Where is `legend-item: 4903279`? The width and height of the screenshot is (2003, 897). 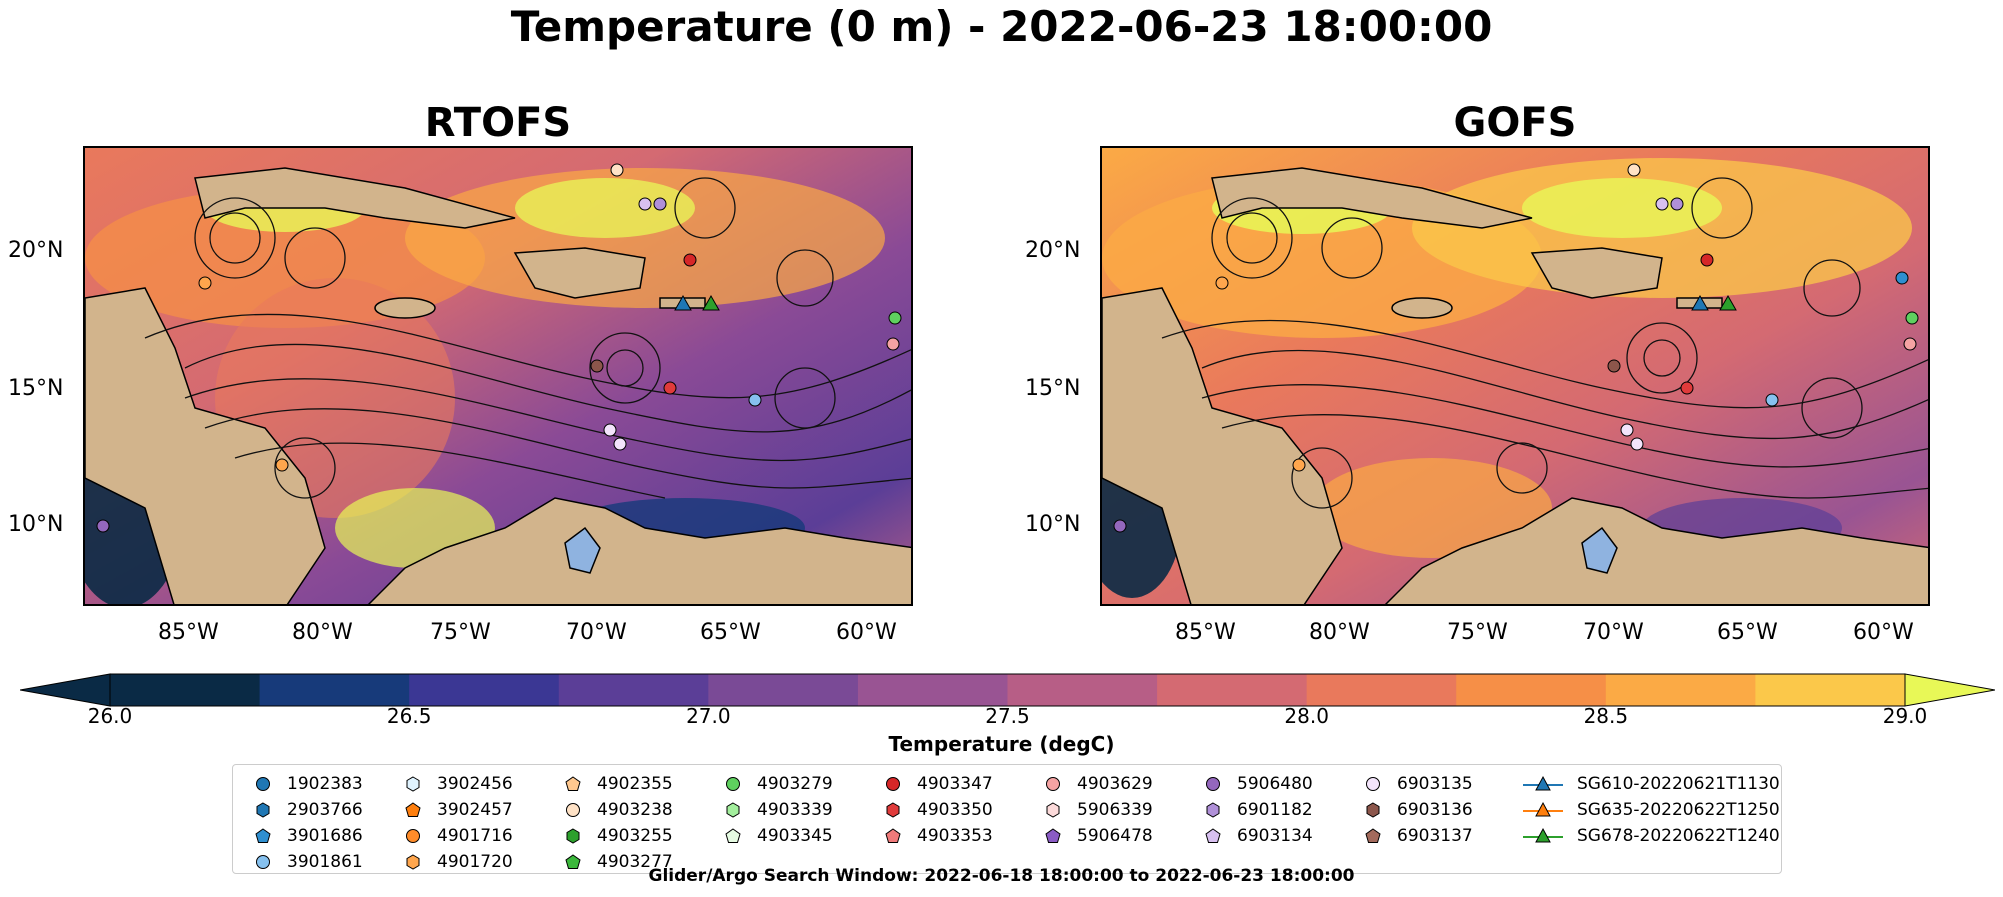 legend-item: 4903279 is located at coordinates (778, 784).